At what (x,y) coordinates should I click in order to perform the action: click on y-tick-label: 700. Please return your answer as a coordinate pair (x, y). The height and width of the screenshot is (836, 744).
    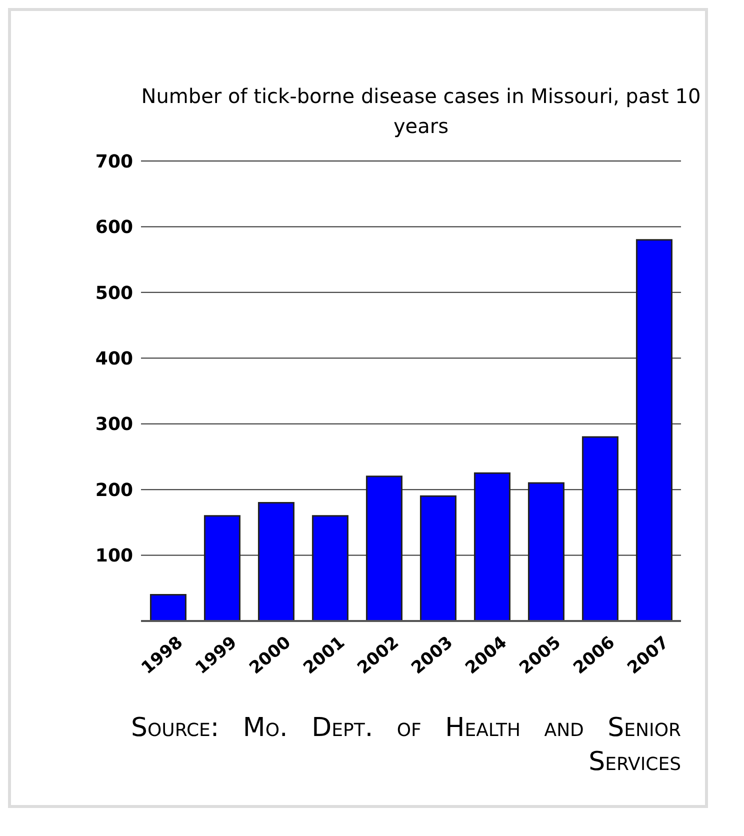
    Looking at the image, I should click on (114, 161).